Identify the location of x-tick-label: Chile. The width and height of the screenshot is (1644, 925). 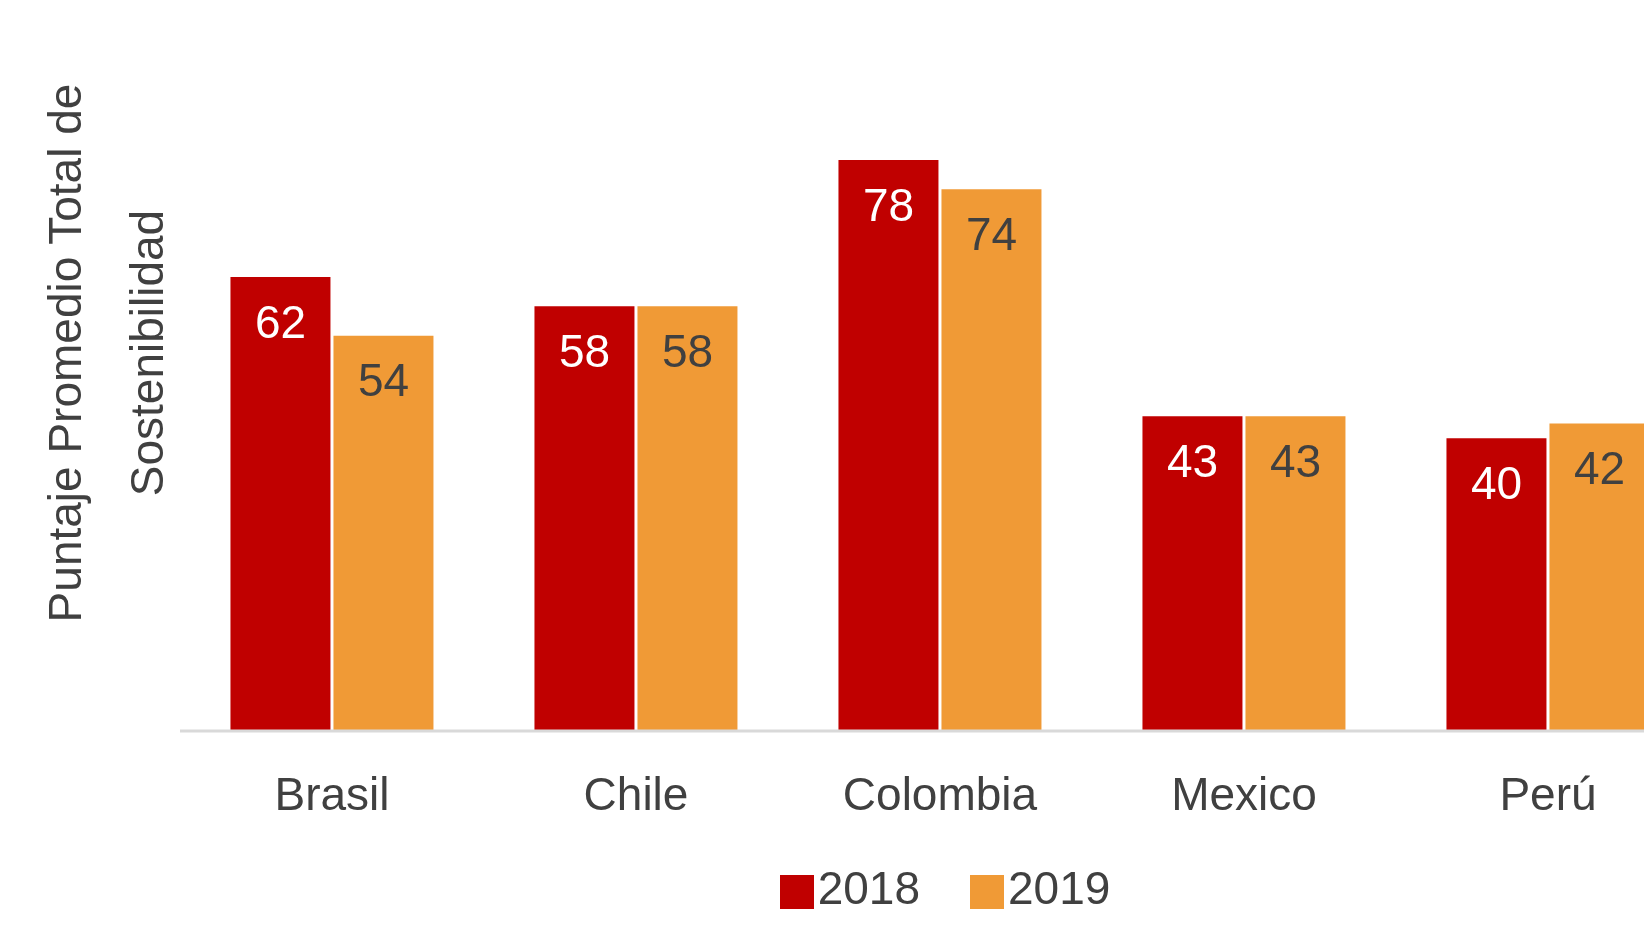
(636, 793).